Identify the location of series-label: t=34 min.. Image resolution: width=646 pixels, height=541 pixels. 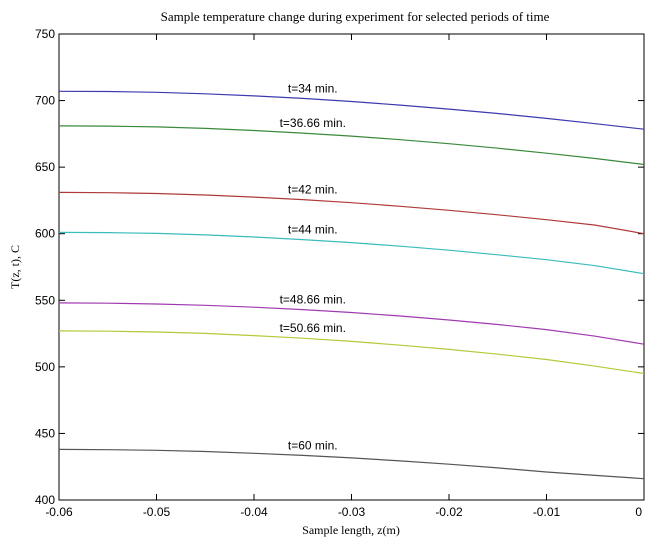
(313, 88).